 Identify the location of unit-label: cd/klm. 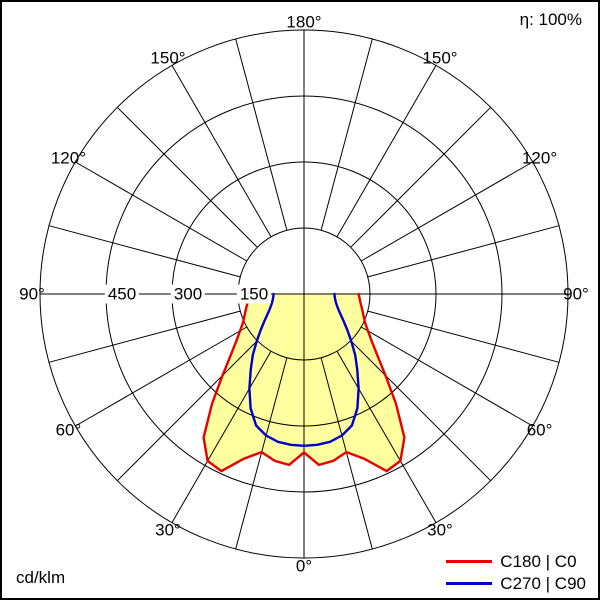
(41, 577).